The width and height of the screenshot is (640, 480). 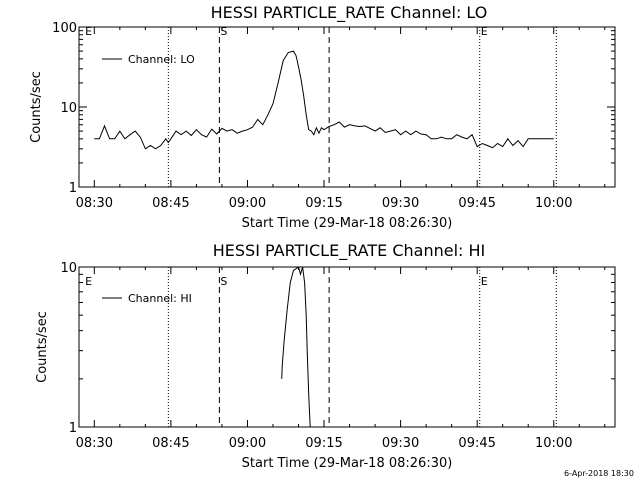 What do you see at coordinates (94, 203) in the screenshot?
I see `panel-lo-x-tick-label: 08:30` at bounding box center [94, 203].